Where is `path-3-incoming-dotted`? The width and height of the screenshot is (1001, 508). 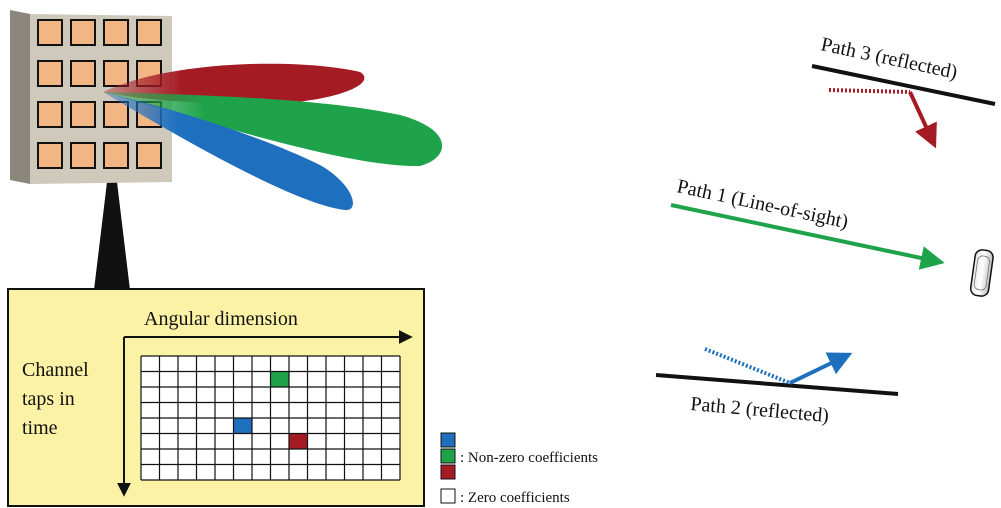 path-3-incoming-dotted is located at coordinates (869, 91).